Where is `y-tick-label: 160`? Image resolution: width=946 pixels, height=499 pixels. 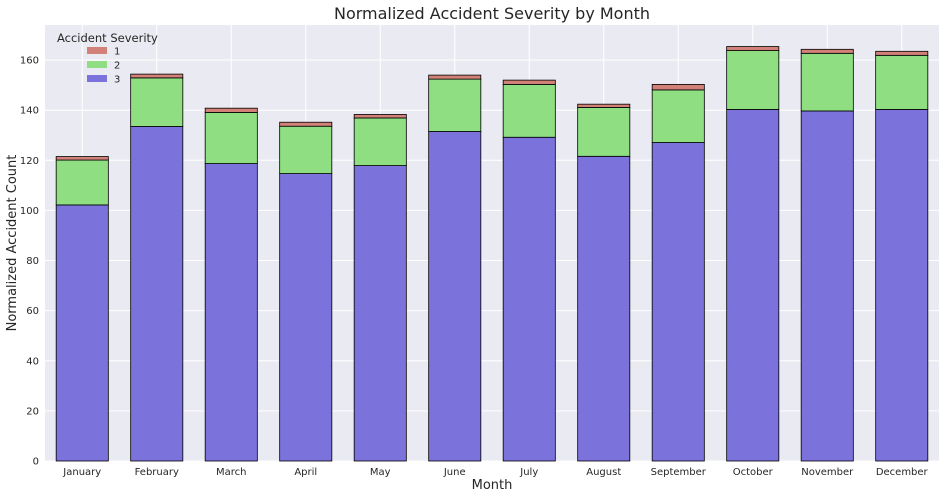
y-tick-label: 160 is located at coordinates (29, 61).